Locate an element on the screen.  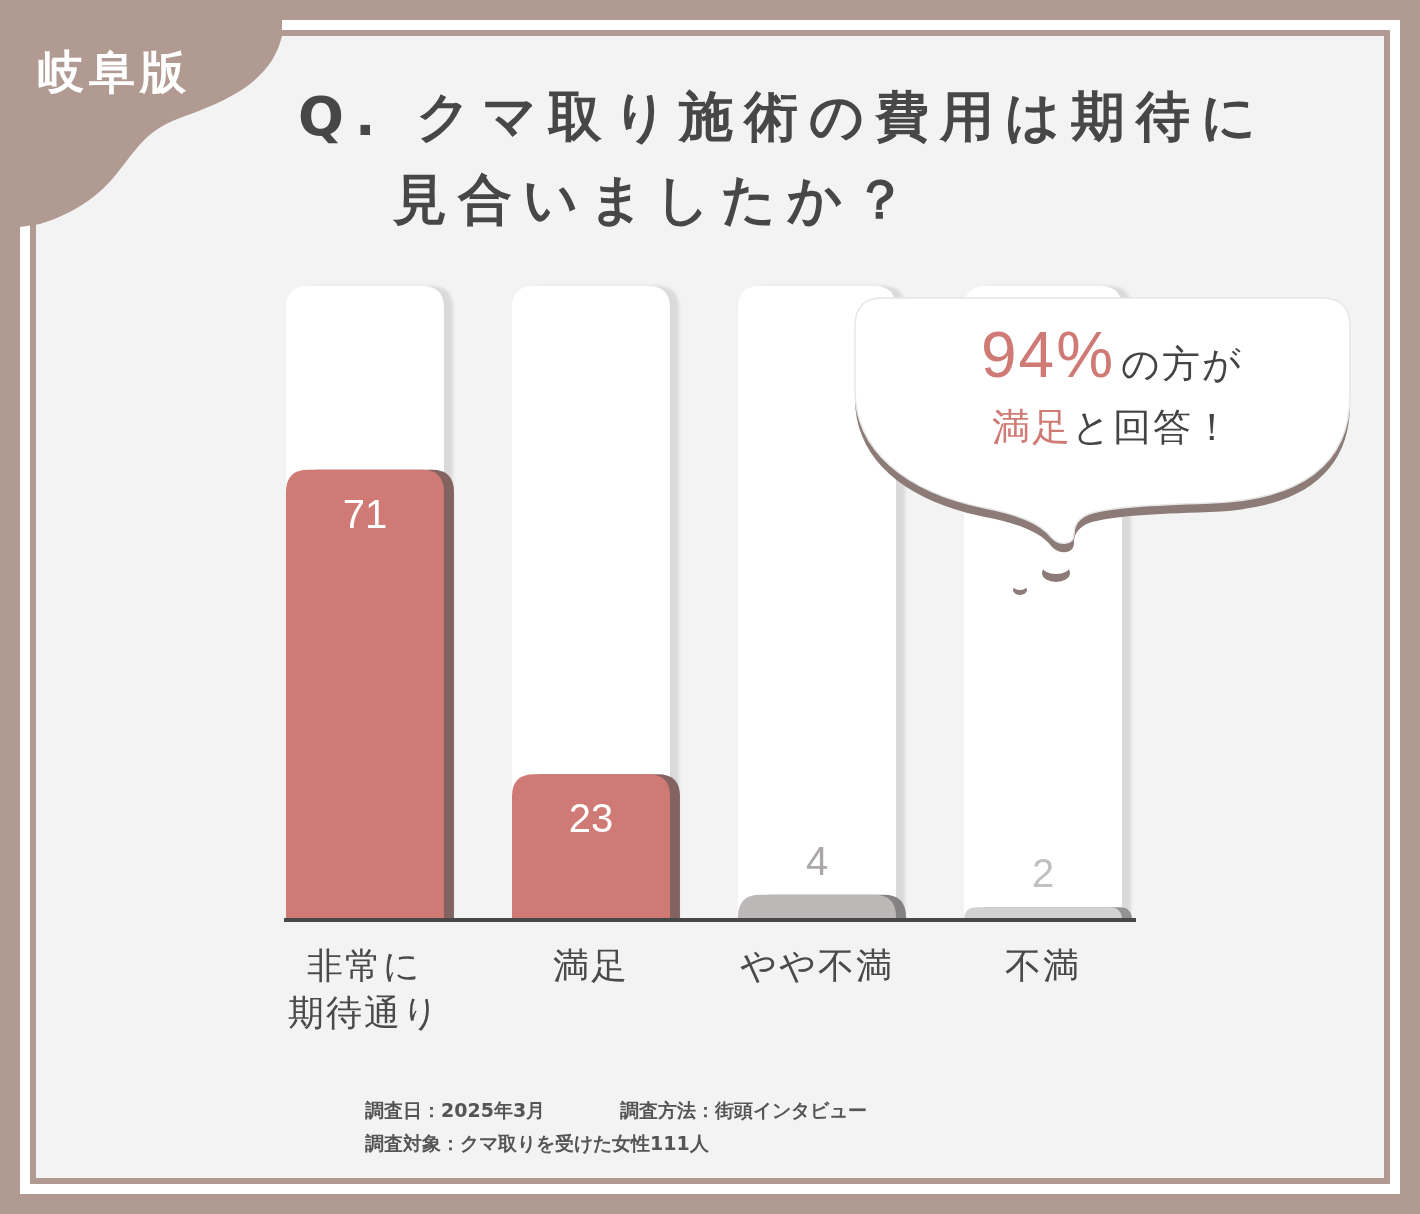
data-label: 4 is located at coordinates (817, 860).